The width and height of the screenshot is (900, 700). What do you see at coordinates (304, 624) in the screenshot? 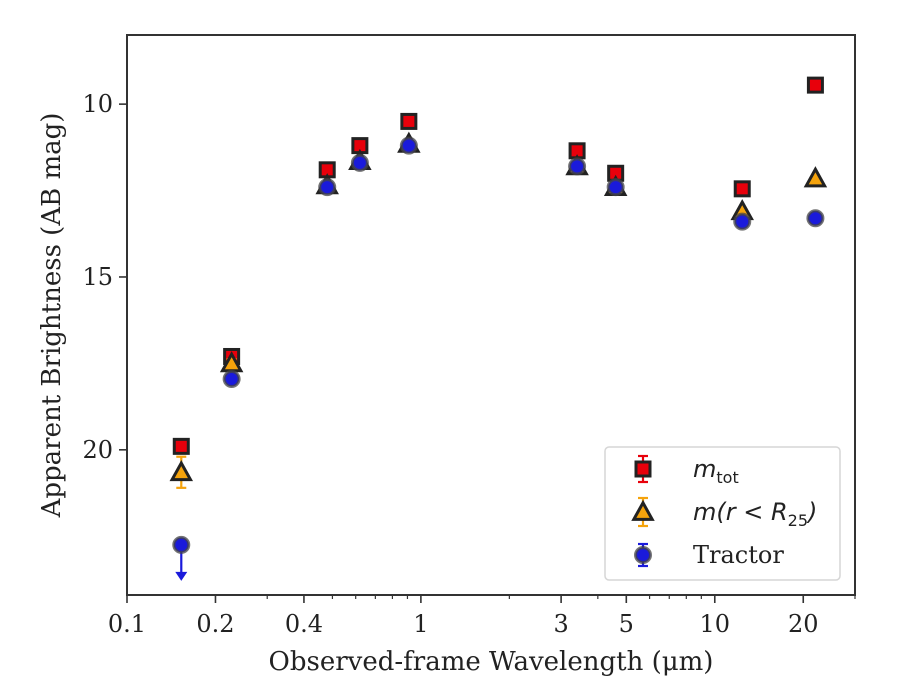
I see `x-tick-label: 0.4` at bounding box center [304, 624].